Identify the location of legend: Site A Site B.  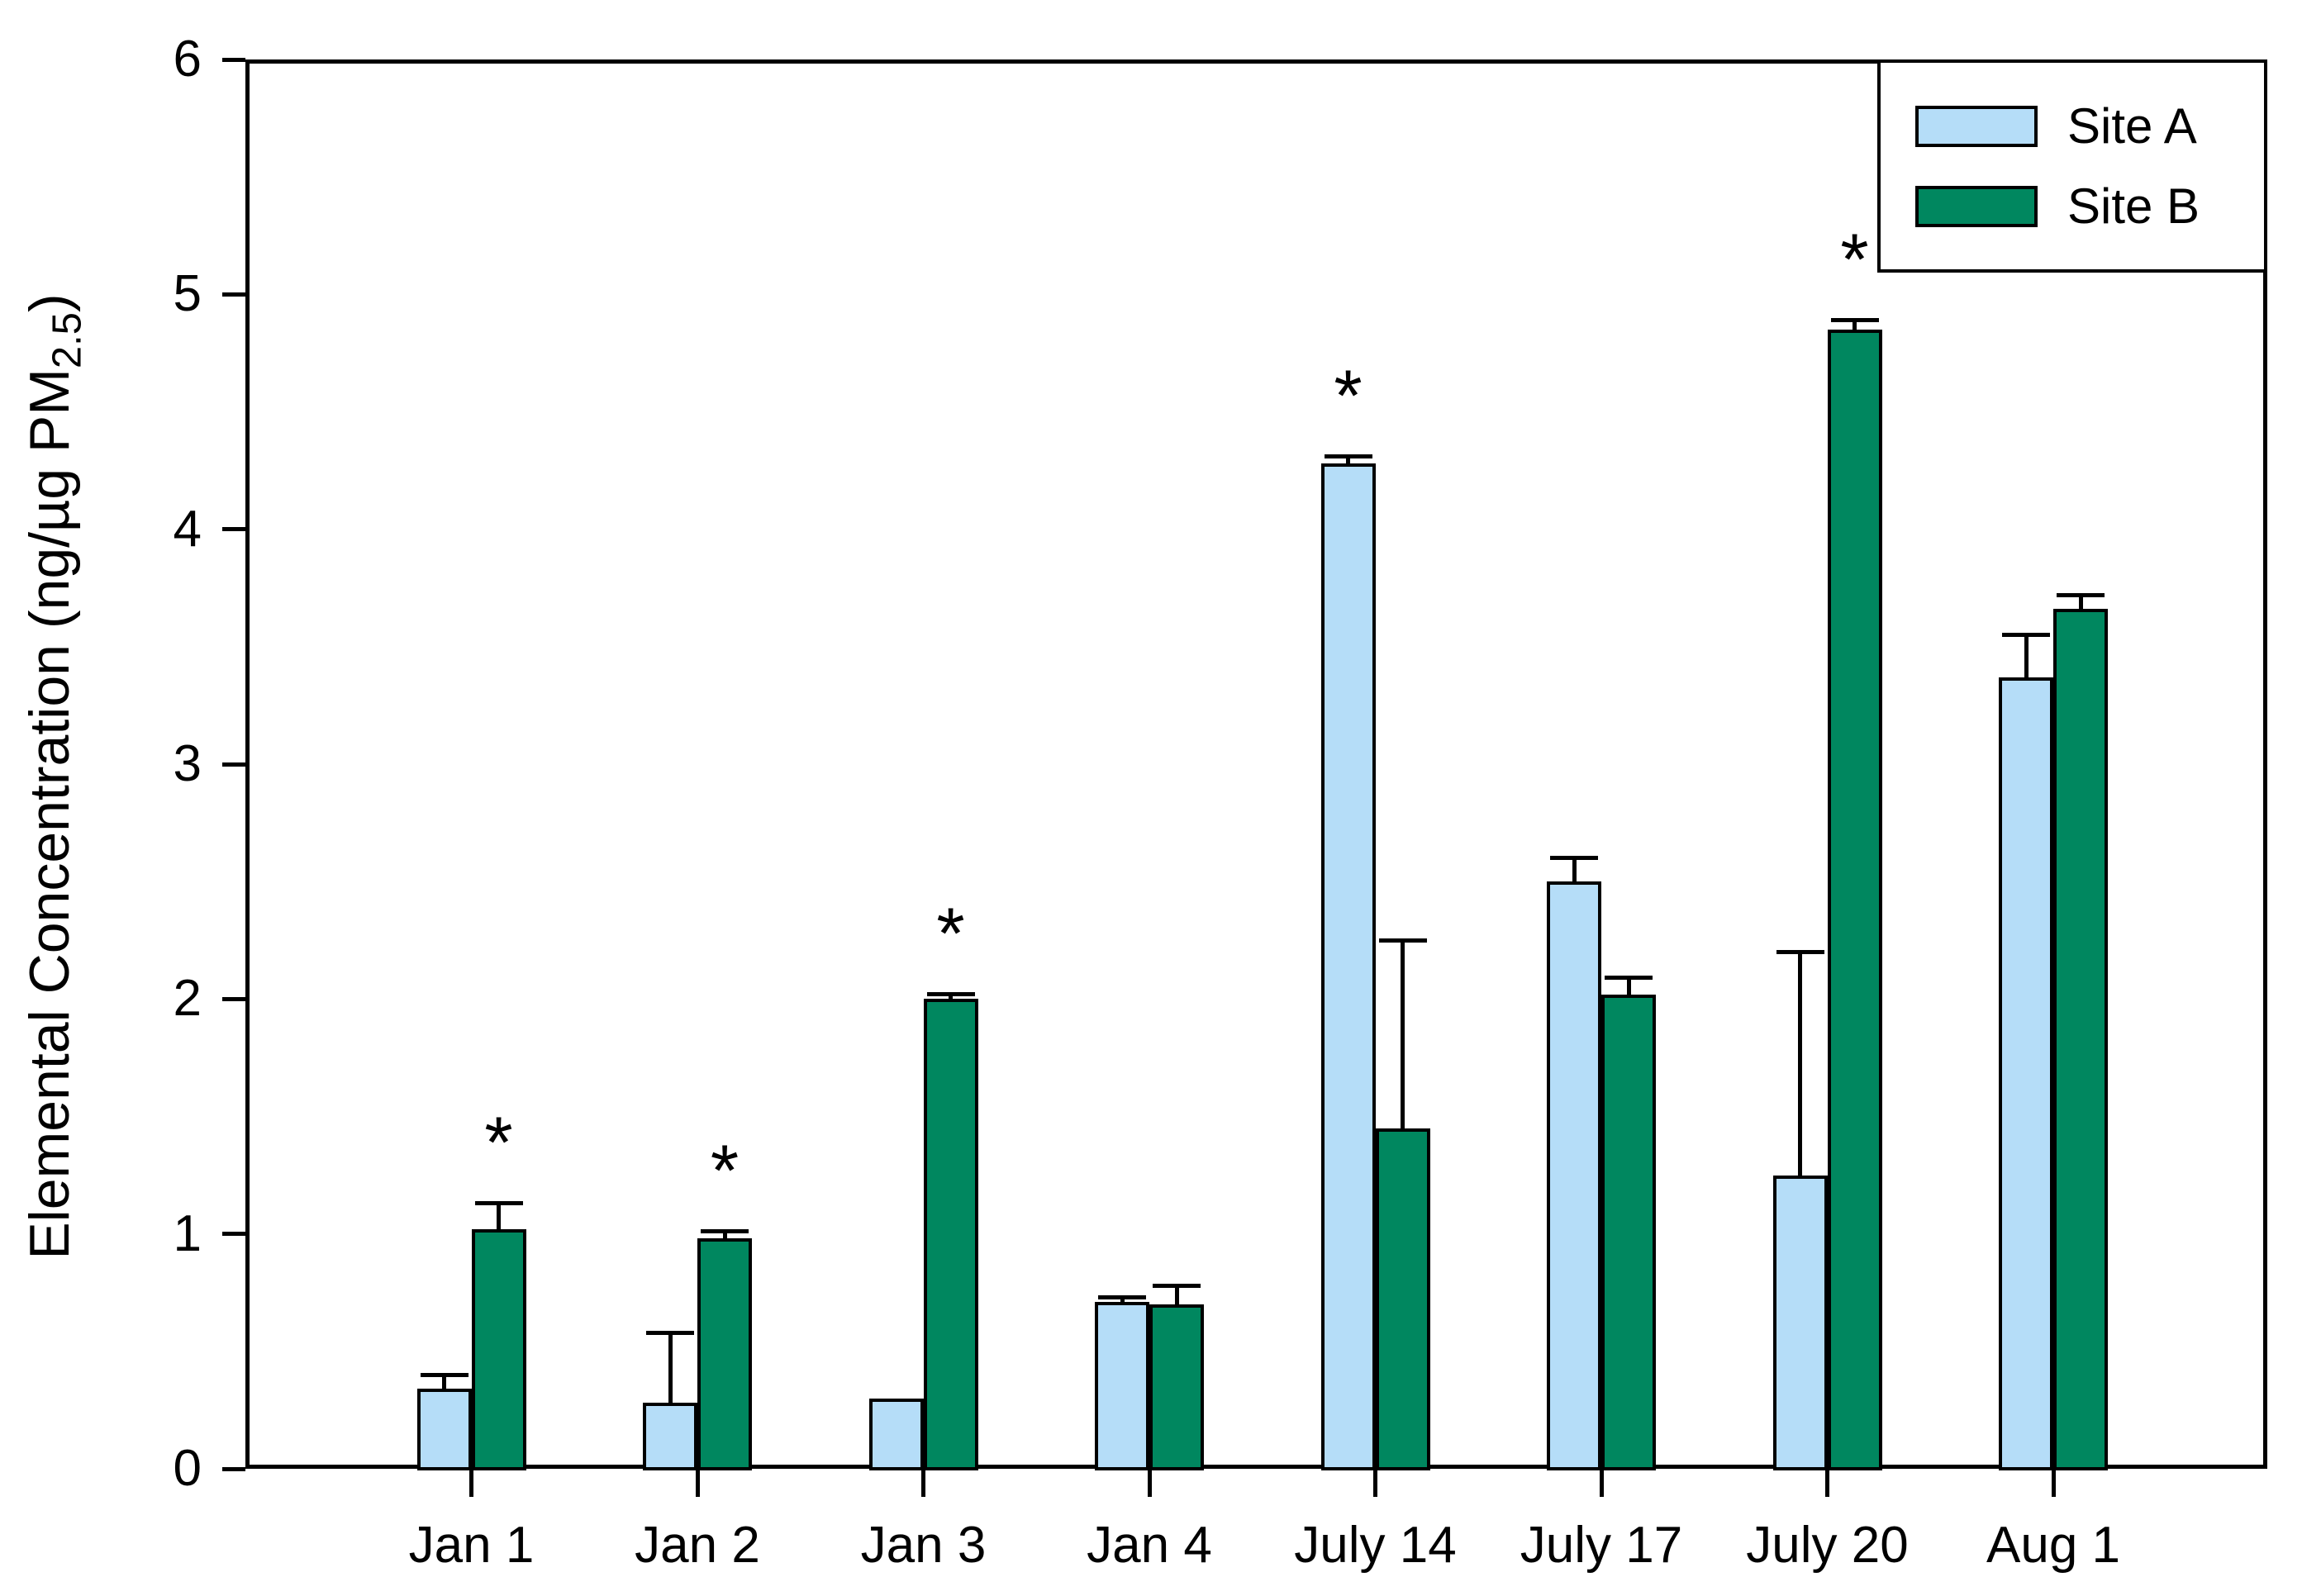
(2072, 166).